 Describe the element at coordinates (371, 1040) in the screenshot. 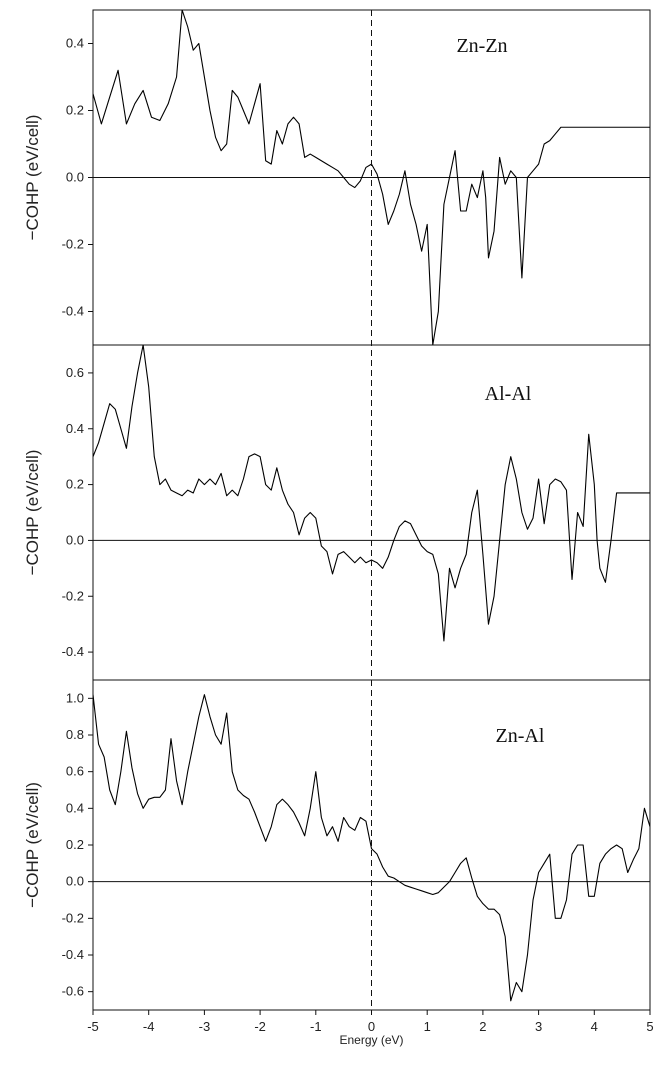

I see `x-axis-title: Energy (eV)` at that location.